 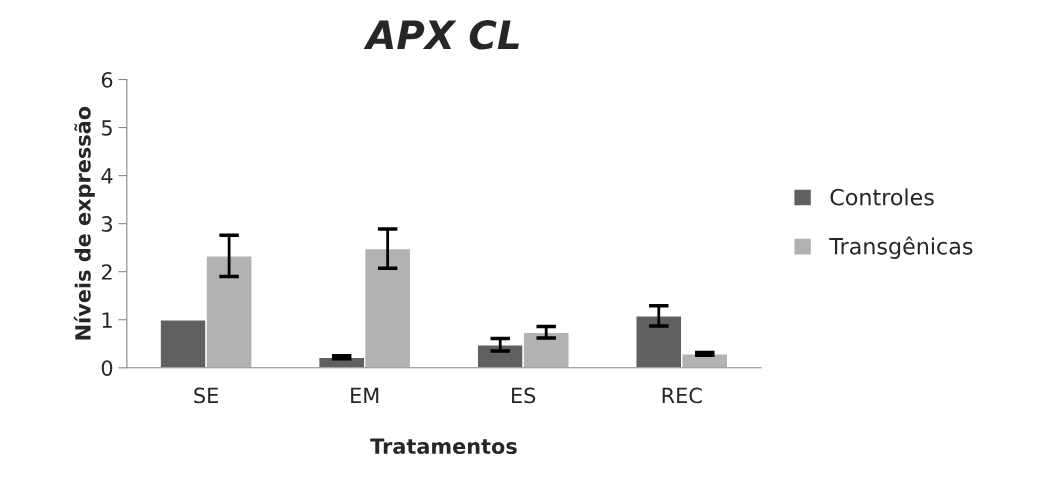 What do you see at coordinates (443, 446) in the screenshot?
I see `x-axis-title: Tratamentos` at bounding box center [443, 446].